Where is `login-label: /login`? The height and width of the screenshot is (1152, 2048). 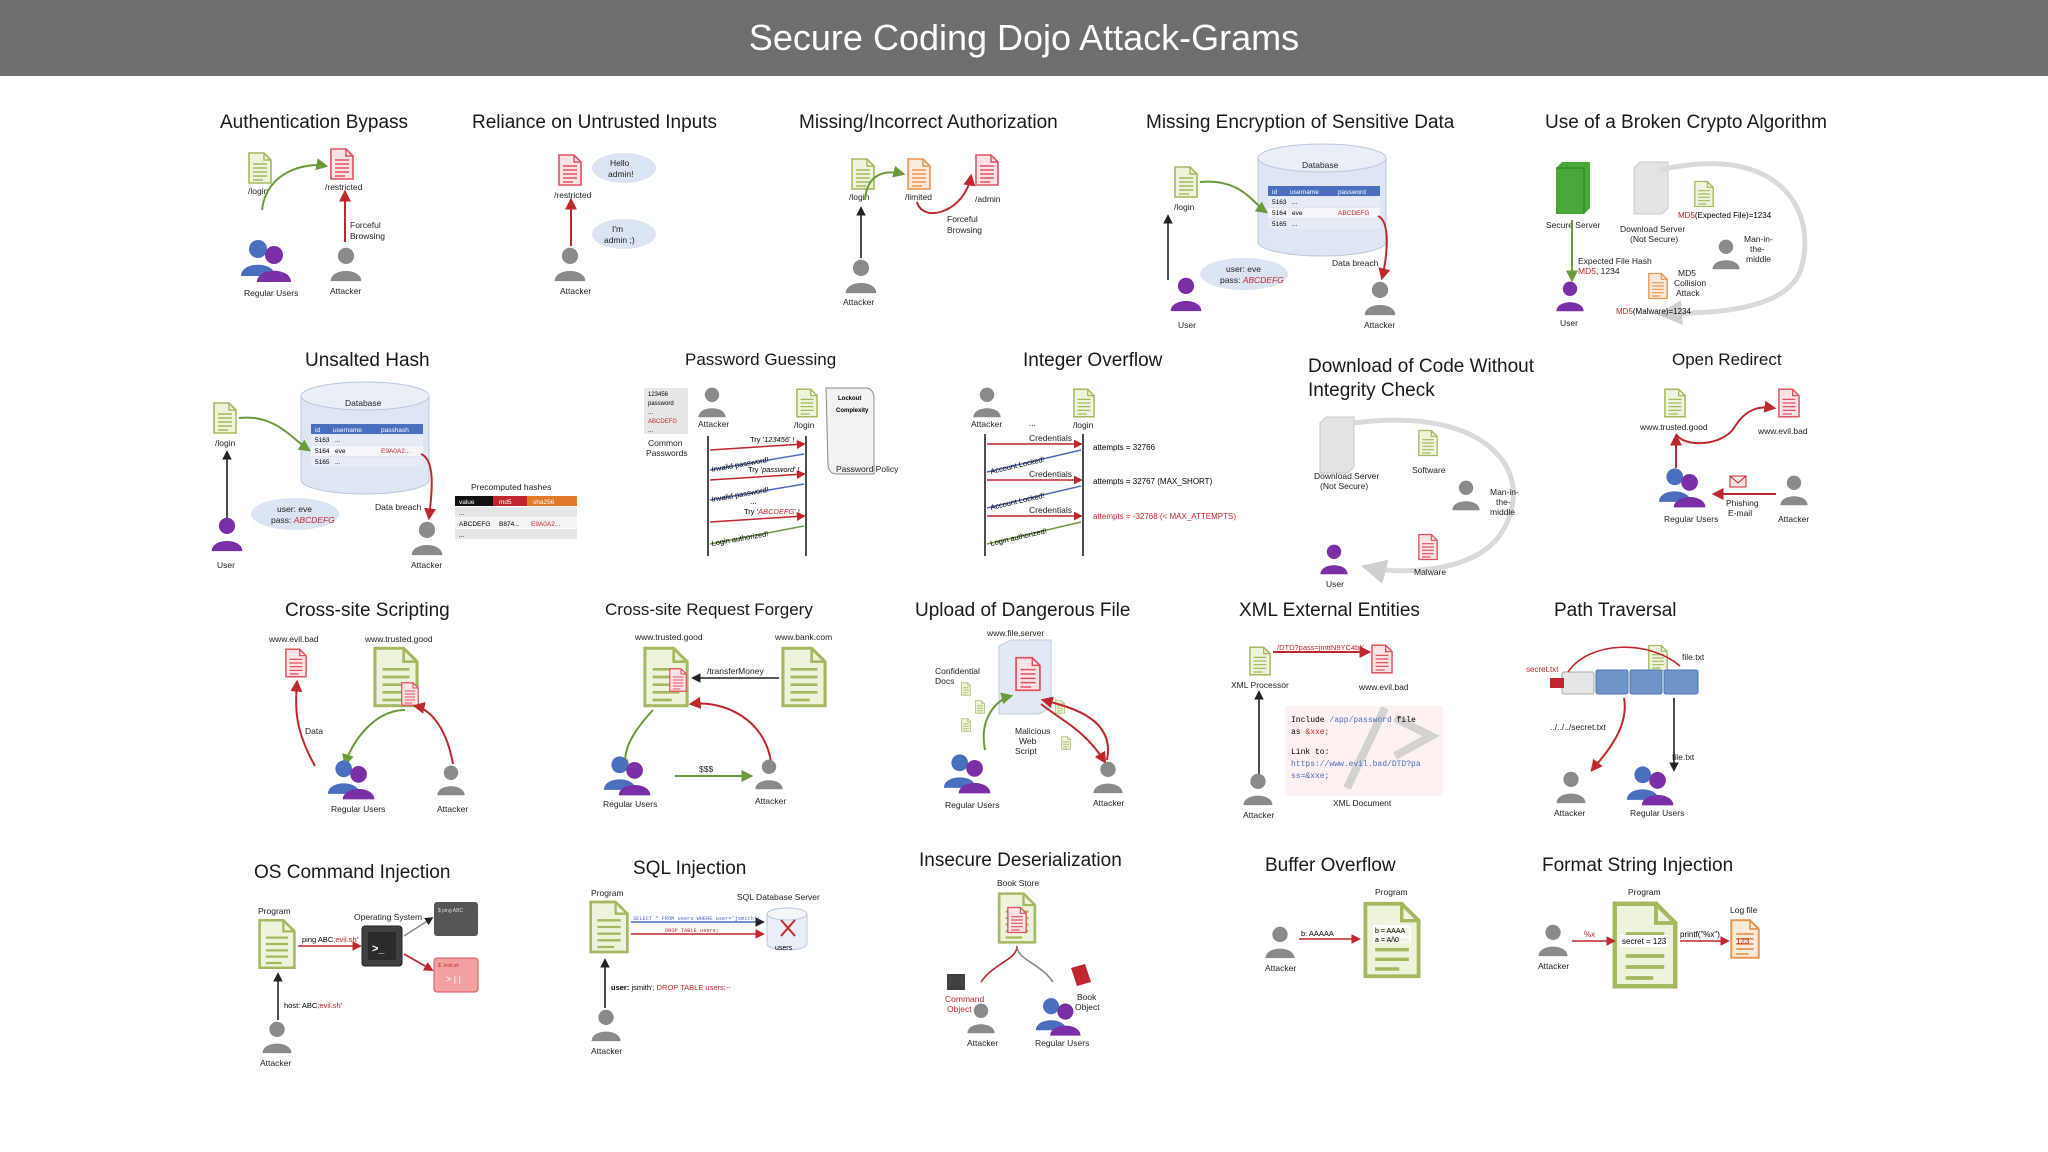 login-label: /login is located at coordinates (1184, 207).